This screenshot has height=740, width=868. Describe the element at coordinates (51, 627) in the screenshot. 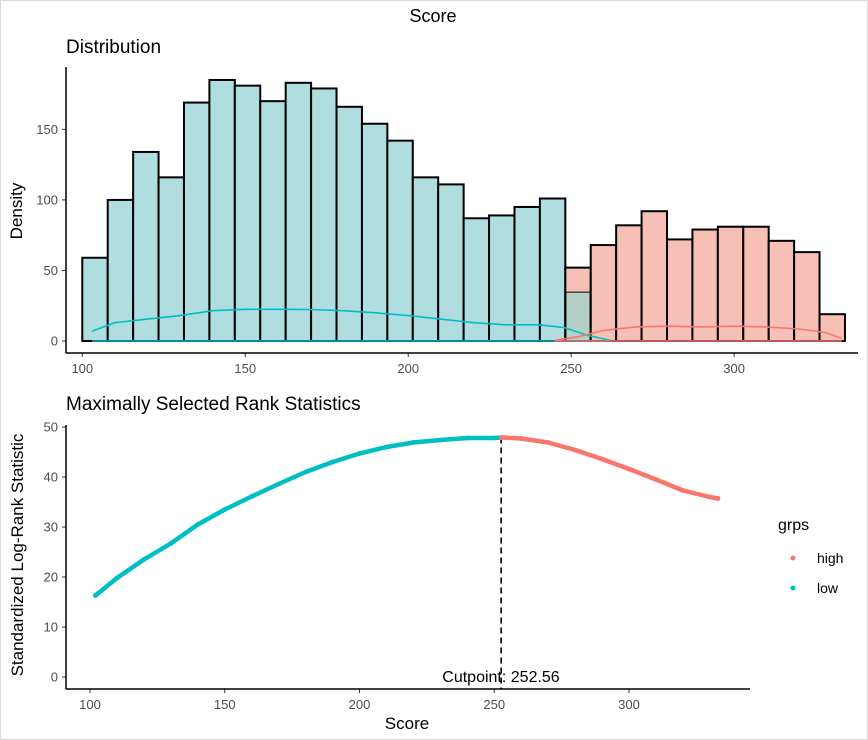

I see `y-tick-label: 10` at that location.